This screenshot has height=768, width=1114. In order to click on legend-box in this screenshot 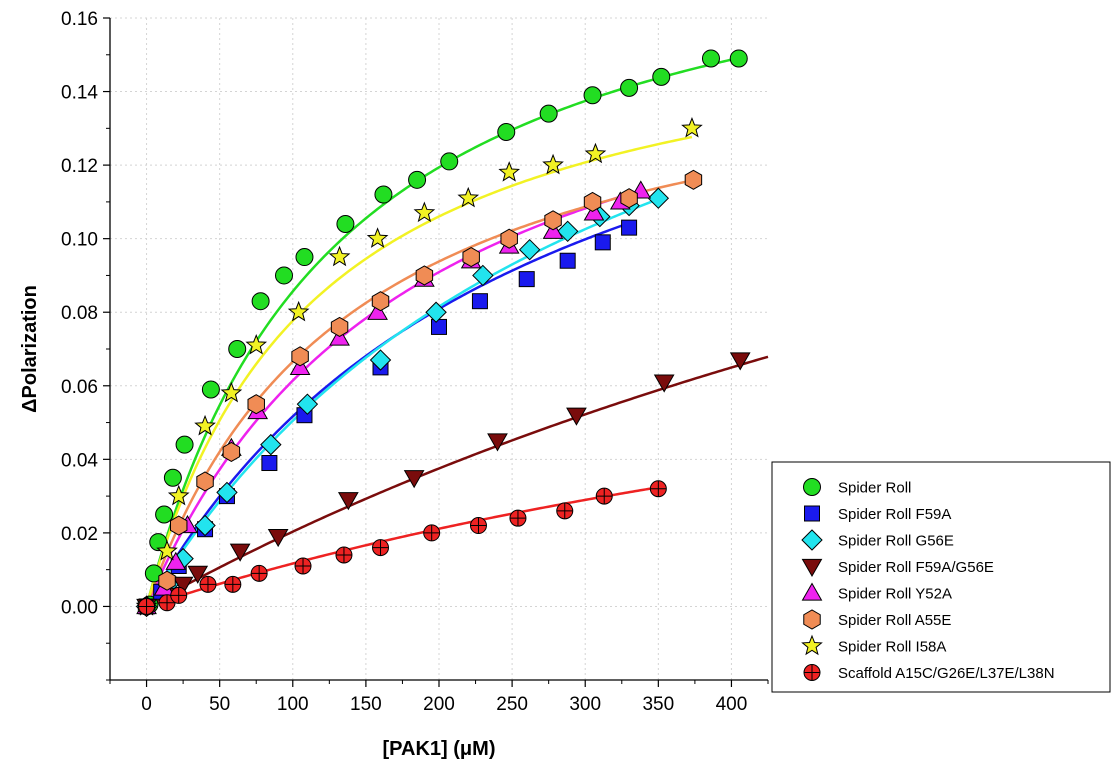, I will do `click(941, 577)`.